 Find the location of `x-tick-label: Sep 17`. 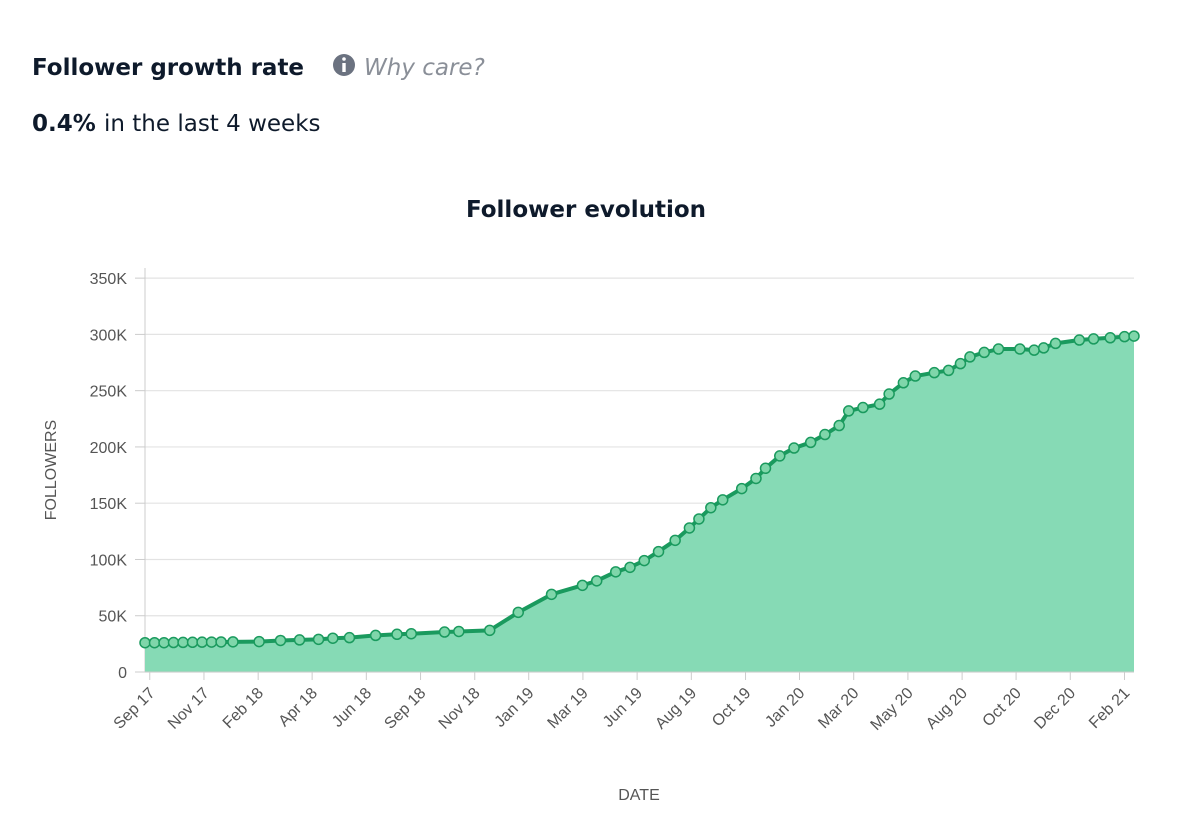

x-tick-label: Sep 17 is located at coordinates (135, 709).